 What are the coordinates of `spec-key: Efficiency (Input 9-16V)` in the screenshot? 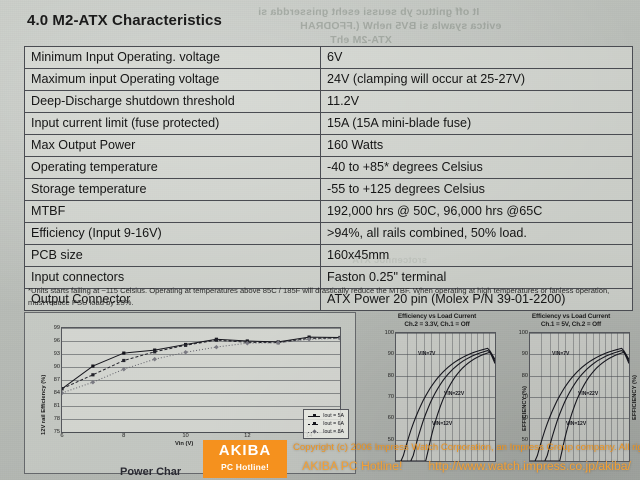 It's located at (172, 233).